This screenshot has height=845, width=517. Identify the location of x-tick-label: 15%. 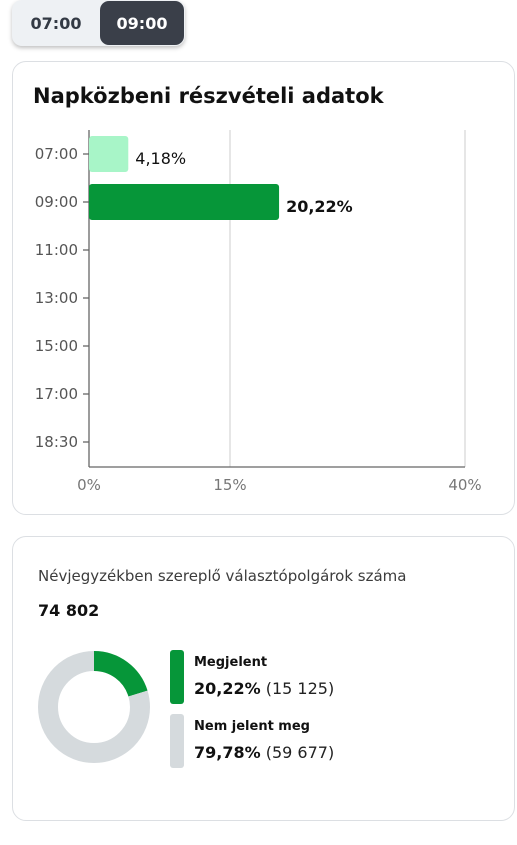
(229, 485).